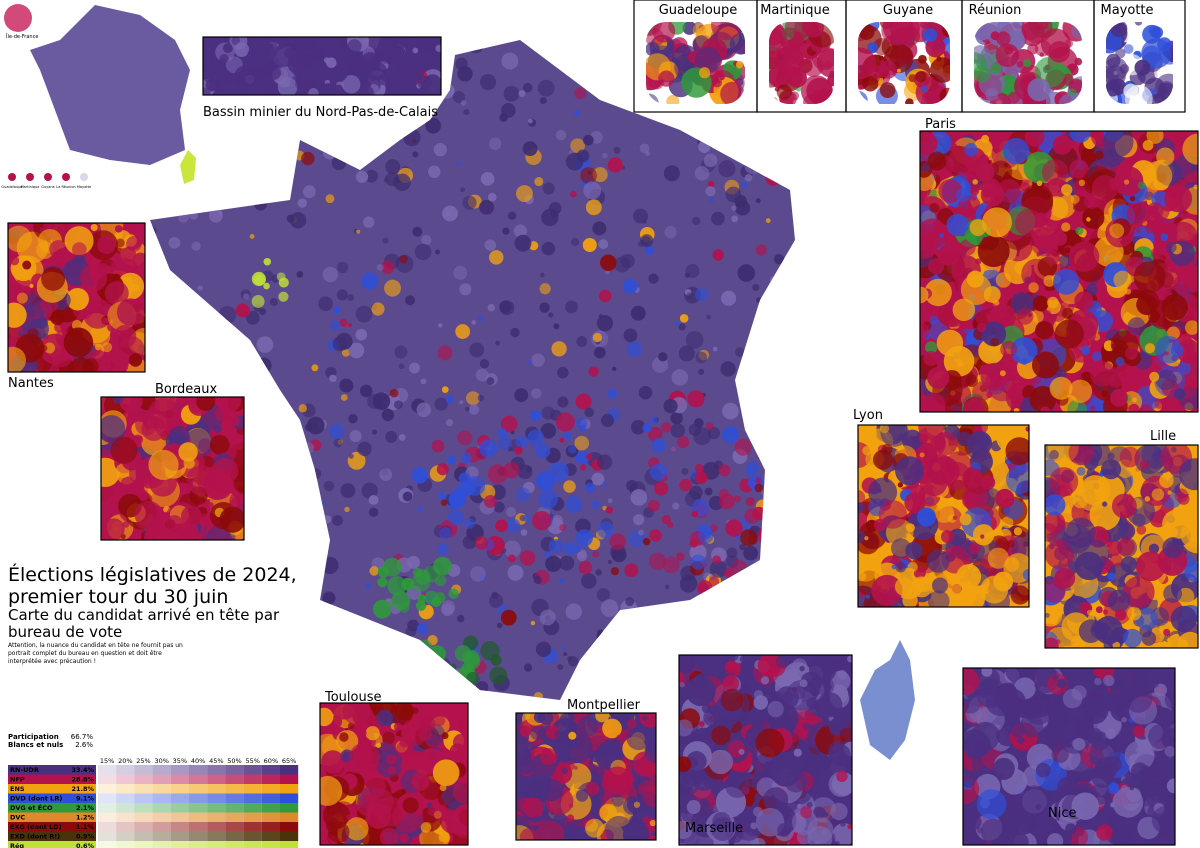 The height and width of the screenshot is (848, 1200). What do you see at coordinates (107, 761) in the screenshot?
I see `legend-scale-label: 15%` at bounding box center [107, 761].